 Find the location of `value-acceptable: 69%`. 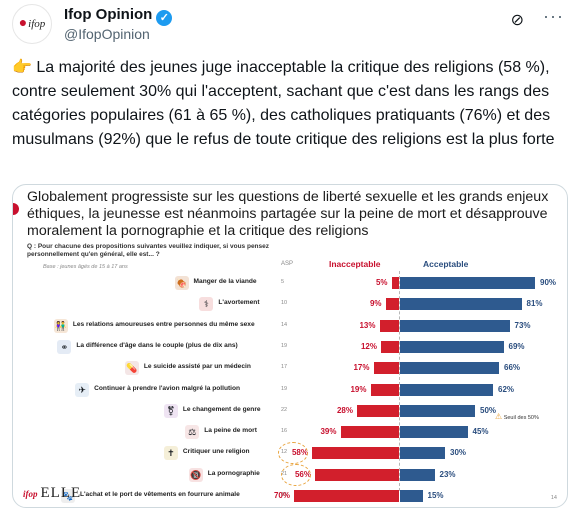

value-acceptable: 69% is located at coordinates (516, 346).